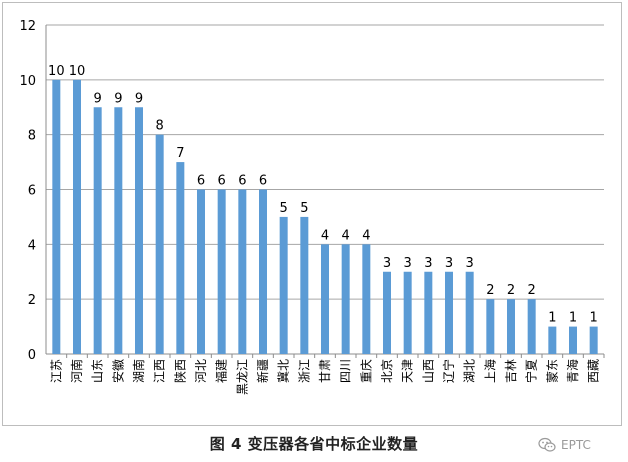 This screenshot has width=628, height=462. I want to click on category-label: 湖南, so click(138, 371).